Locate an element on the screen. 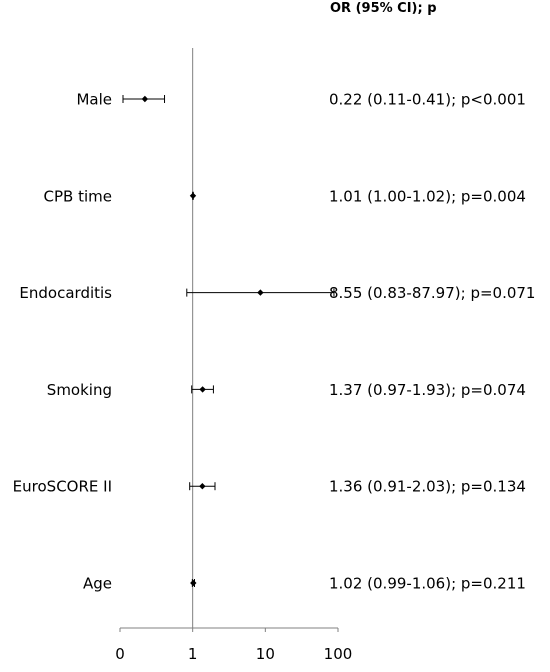  or-ci-text: 1.01 (1.00-1.02); p=0.004 is located at coordinates (427, 196).